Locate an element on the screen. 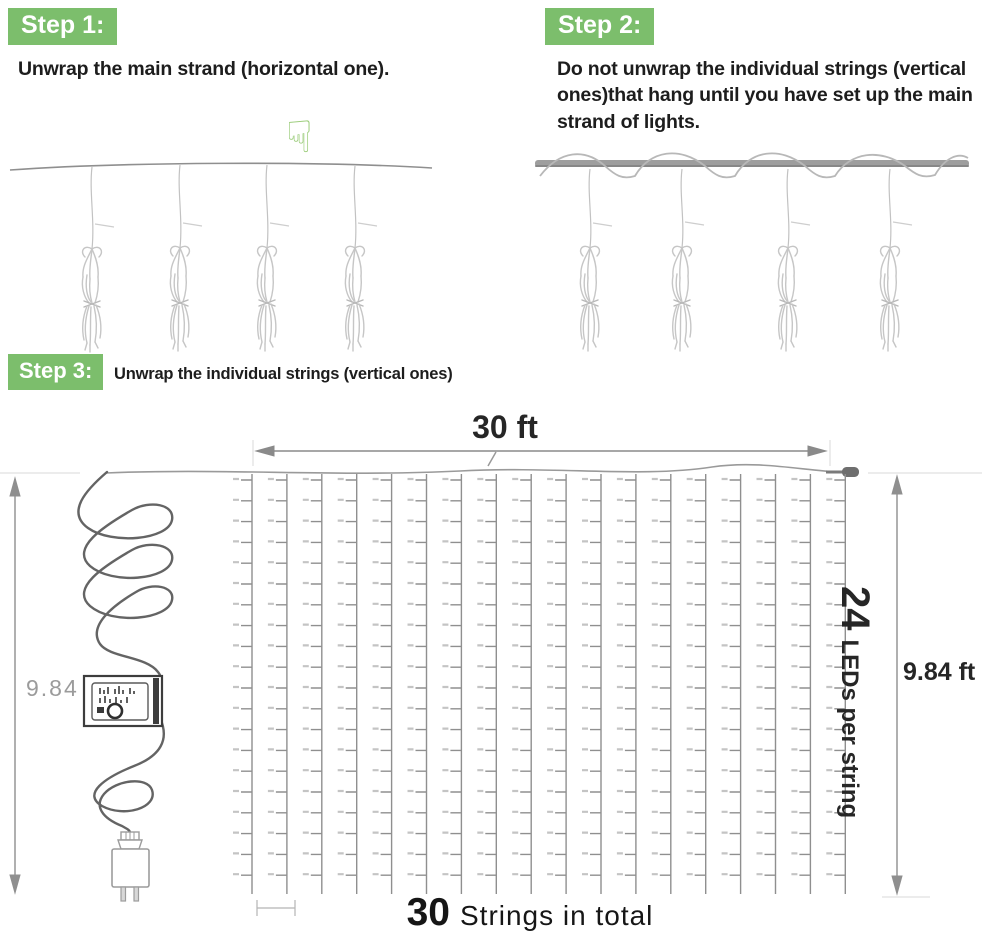 The width and height of the screenshot is (985, 943). leds-per-string-label: 24 LEDs per string is located at coordinates (854, 702).